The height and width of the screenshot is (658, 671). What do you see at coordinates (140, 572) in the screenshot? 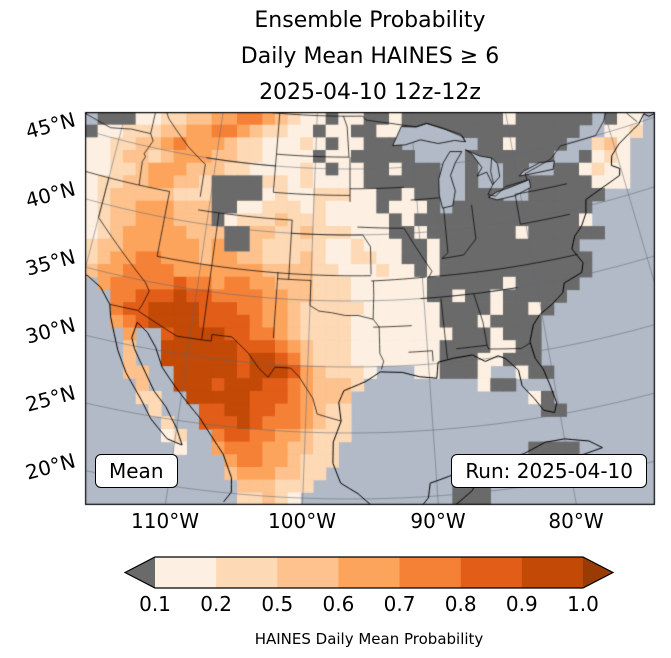
I see `colorbar-under-arrow` at bounding box center [140, 572].